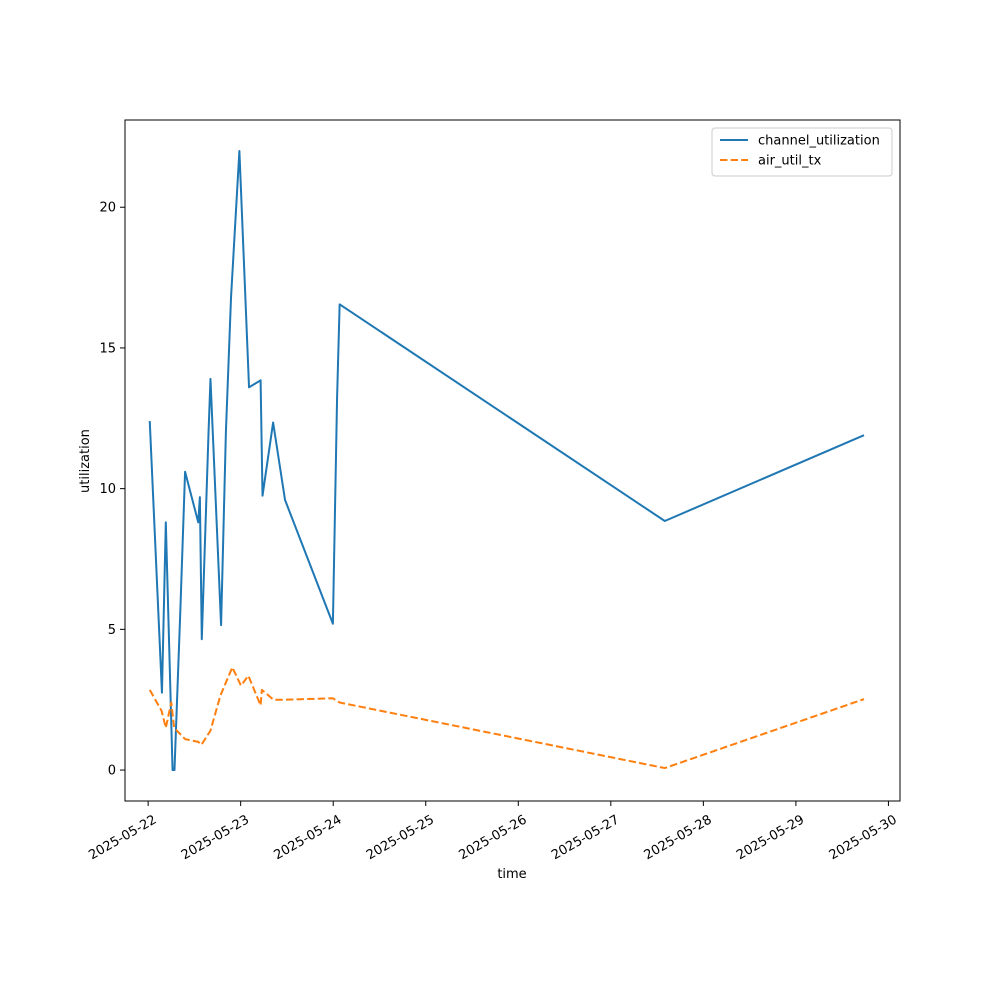 Image resolution: width=1000 pixels, height=1000 pixels. What do you see at coordinates (85, 461) in the screenshot?
I see `y-axis-label: utilization` at bounding box center [85, 461].